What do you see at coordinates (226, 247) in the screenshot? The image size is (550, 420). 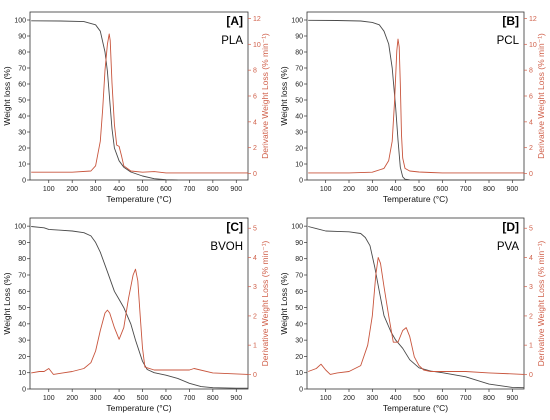 I see `material-label: BVOH` at bounding box center [226, 247].